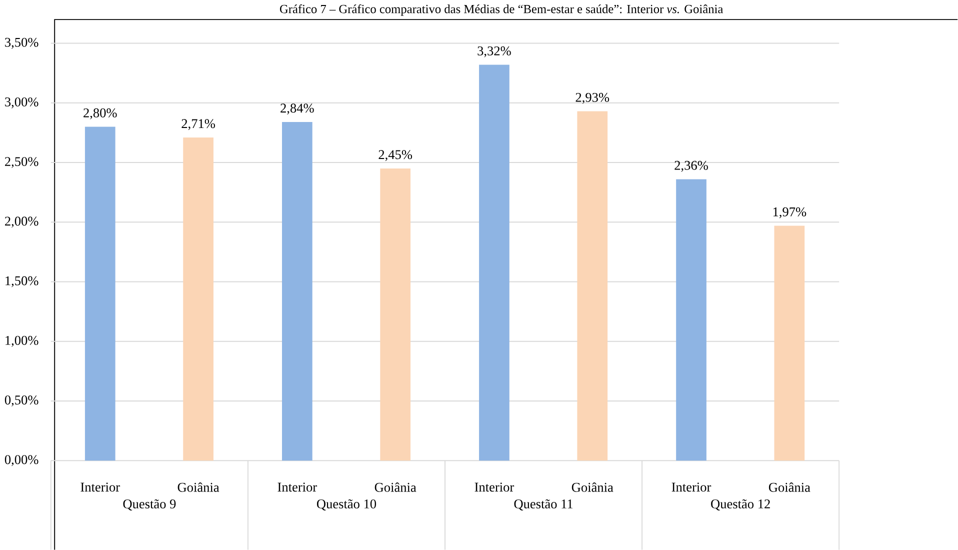 The image size is (958, 550). I want to click on data-label: 1,97%, so click(789, 212).